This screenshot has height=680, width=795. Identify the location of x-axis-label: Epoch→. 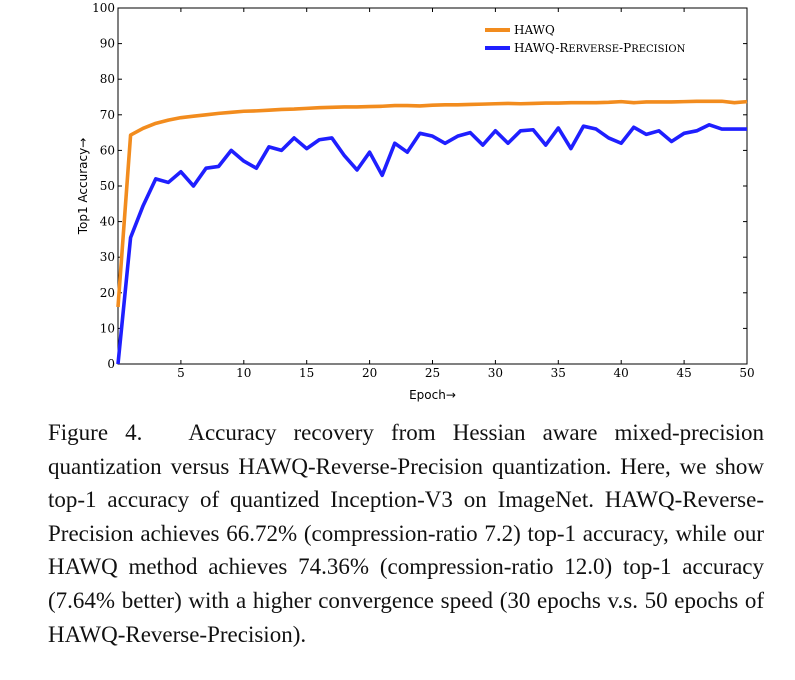
(432, 395).